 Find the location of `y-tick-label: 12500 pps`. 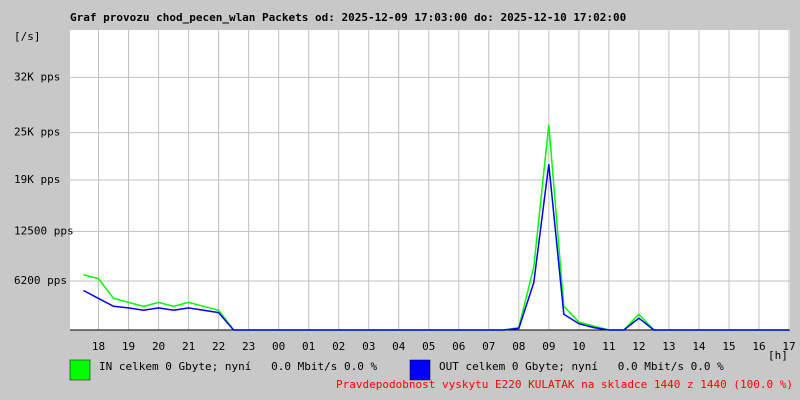

y-tick-label: 12500 pps is located at coordinates (44, 230).